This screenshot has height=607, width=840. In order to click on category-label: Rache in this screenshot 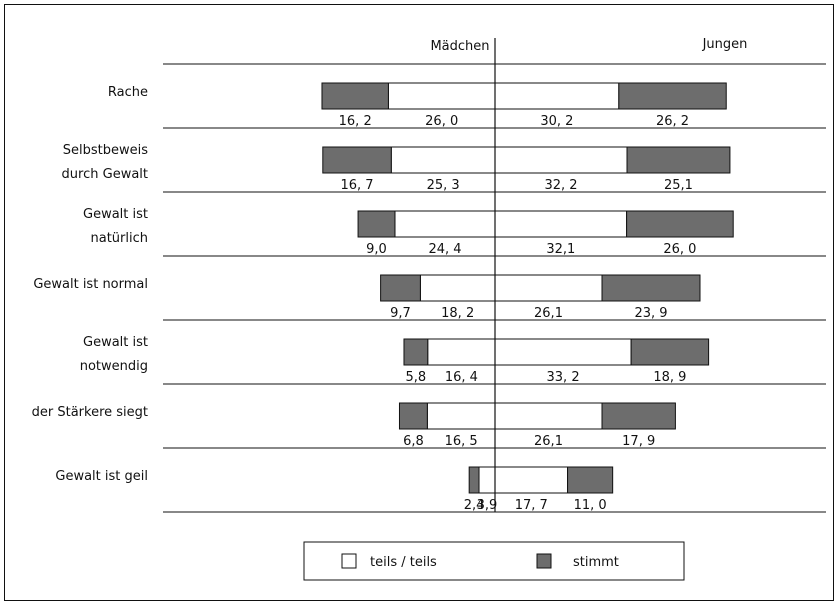, I will do `click(128, 92)`.